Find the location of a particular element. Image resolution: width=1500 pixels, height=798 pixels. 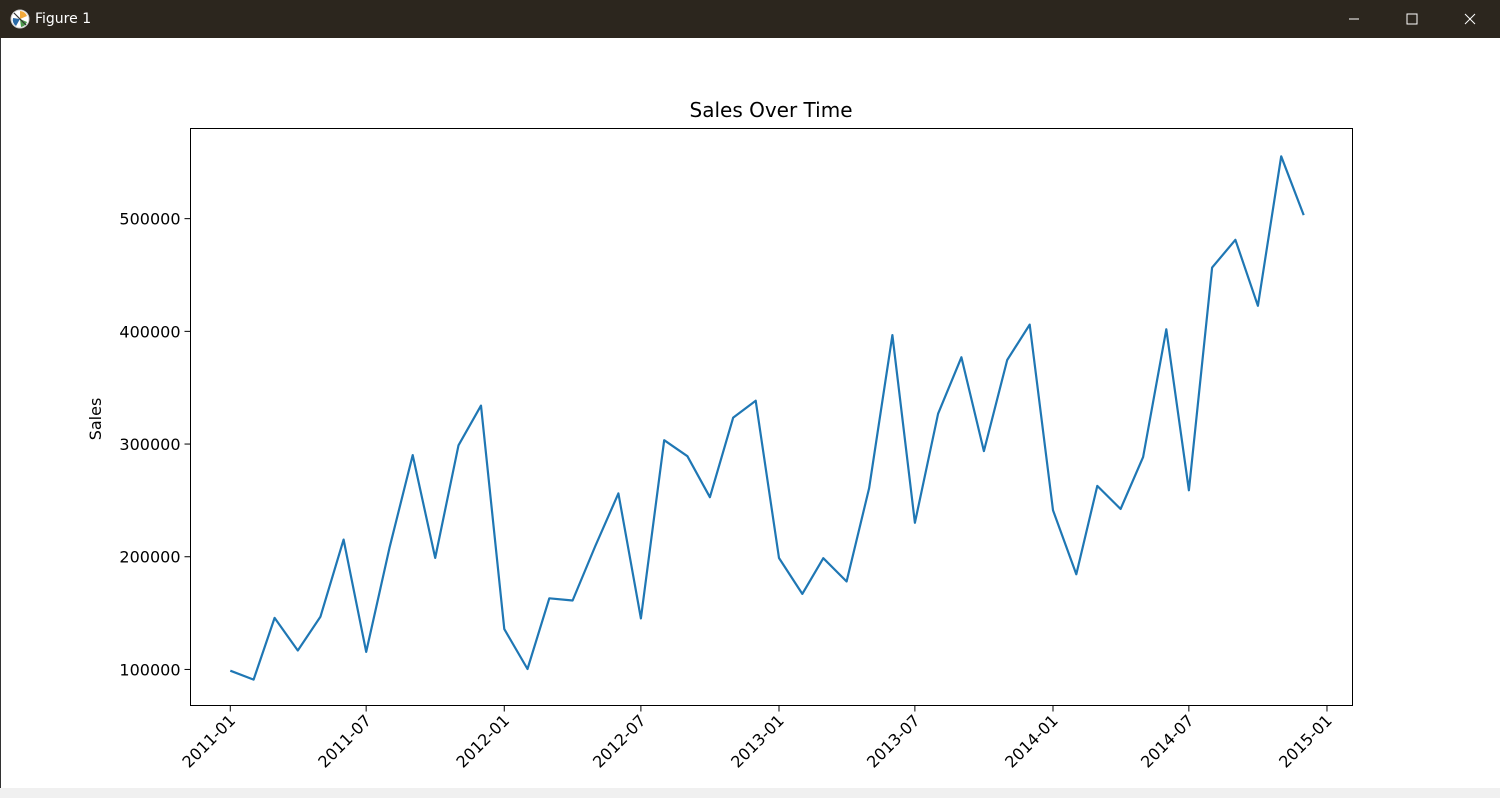

minimize-icon is located at coordinates (1354, 19).